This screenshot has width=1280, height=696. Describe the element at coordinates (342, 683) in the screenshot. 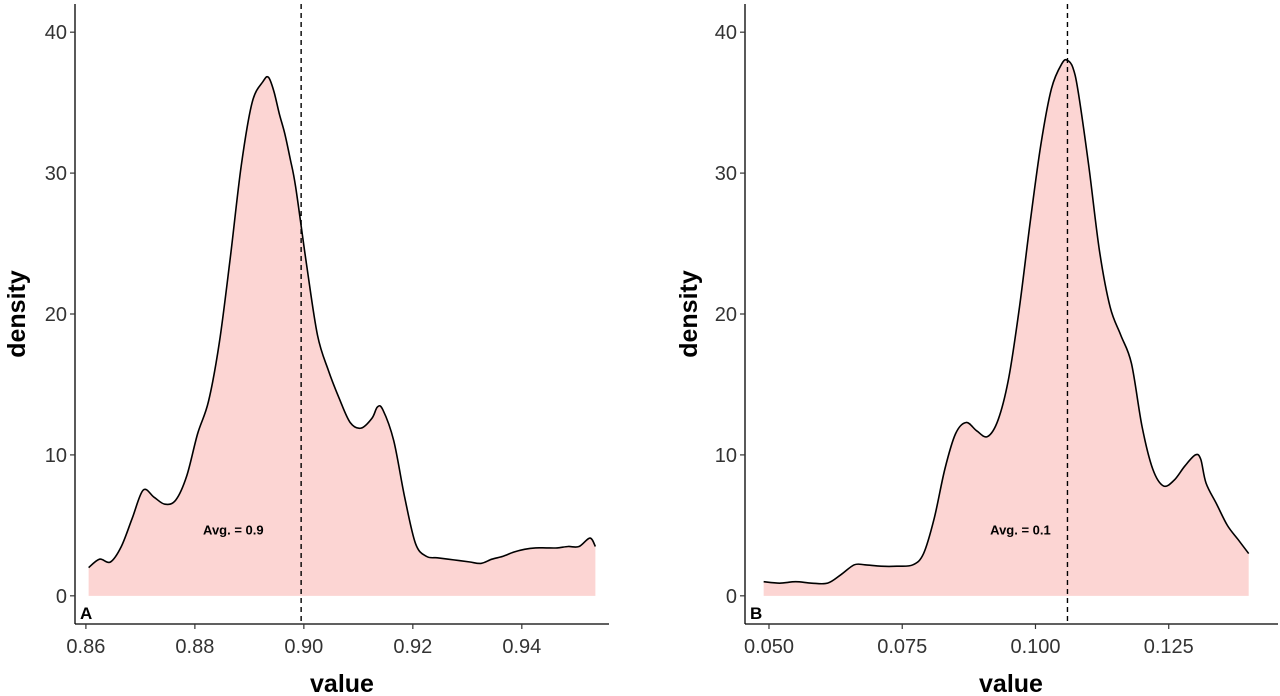

I see `x-axis-title-a: value` at that location.